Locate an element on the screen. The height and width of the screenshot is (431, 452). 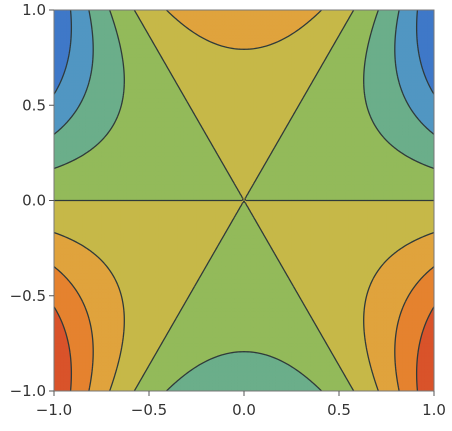
y-tick-label: 1.0 is located at coordinates (34, 10).